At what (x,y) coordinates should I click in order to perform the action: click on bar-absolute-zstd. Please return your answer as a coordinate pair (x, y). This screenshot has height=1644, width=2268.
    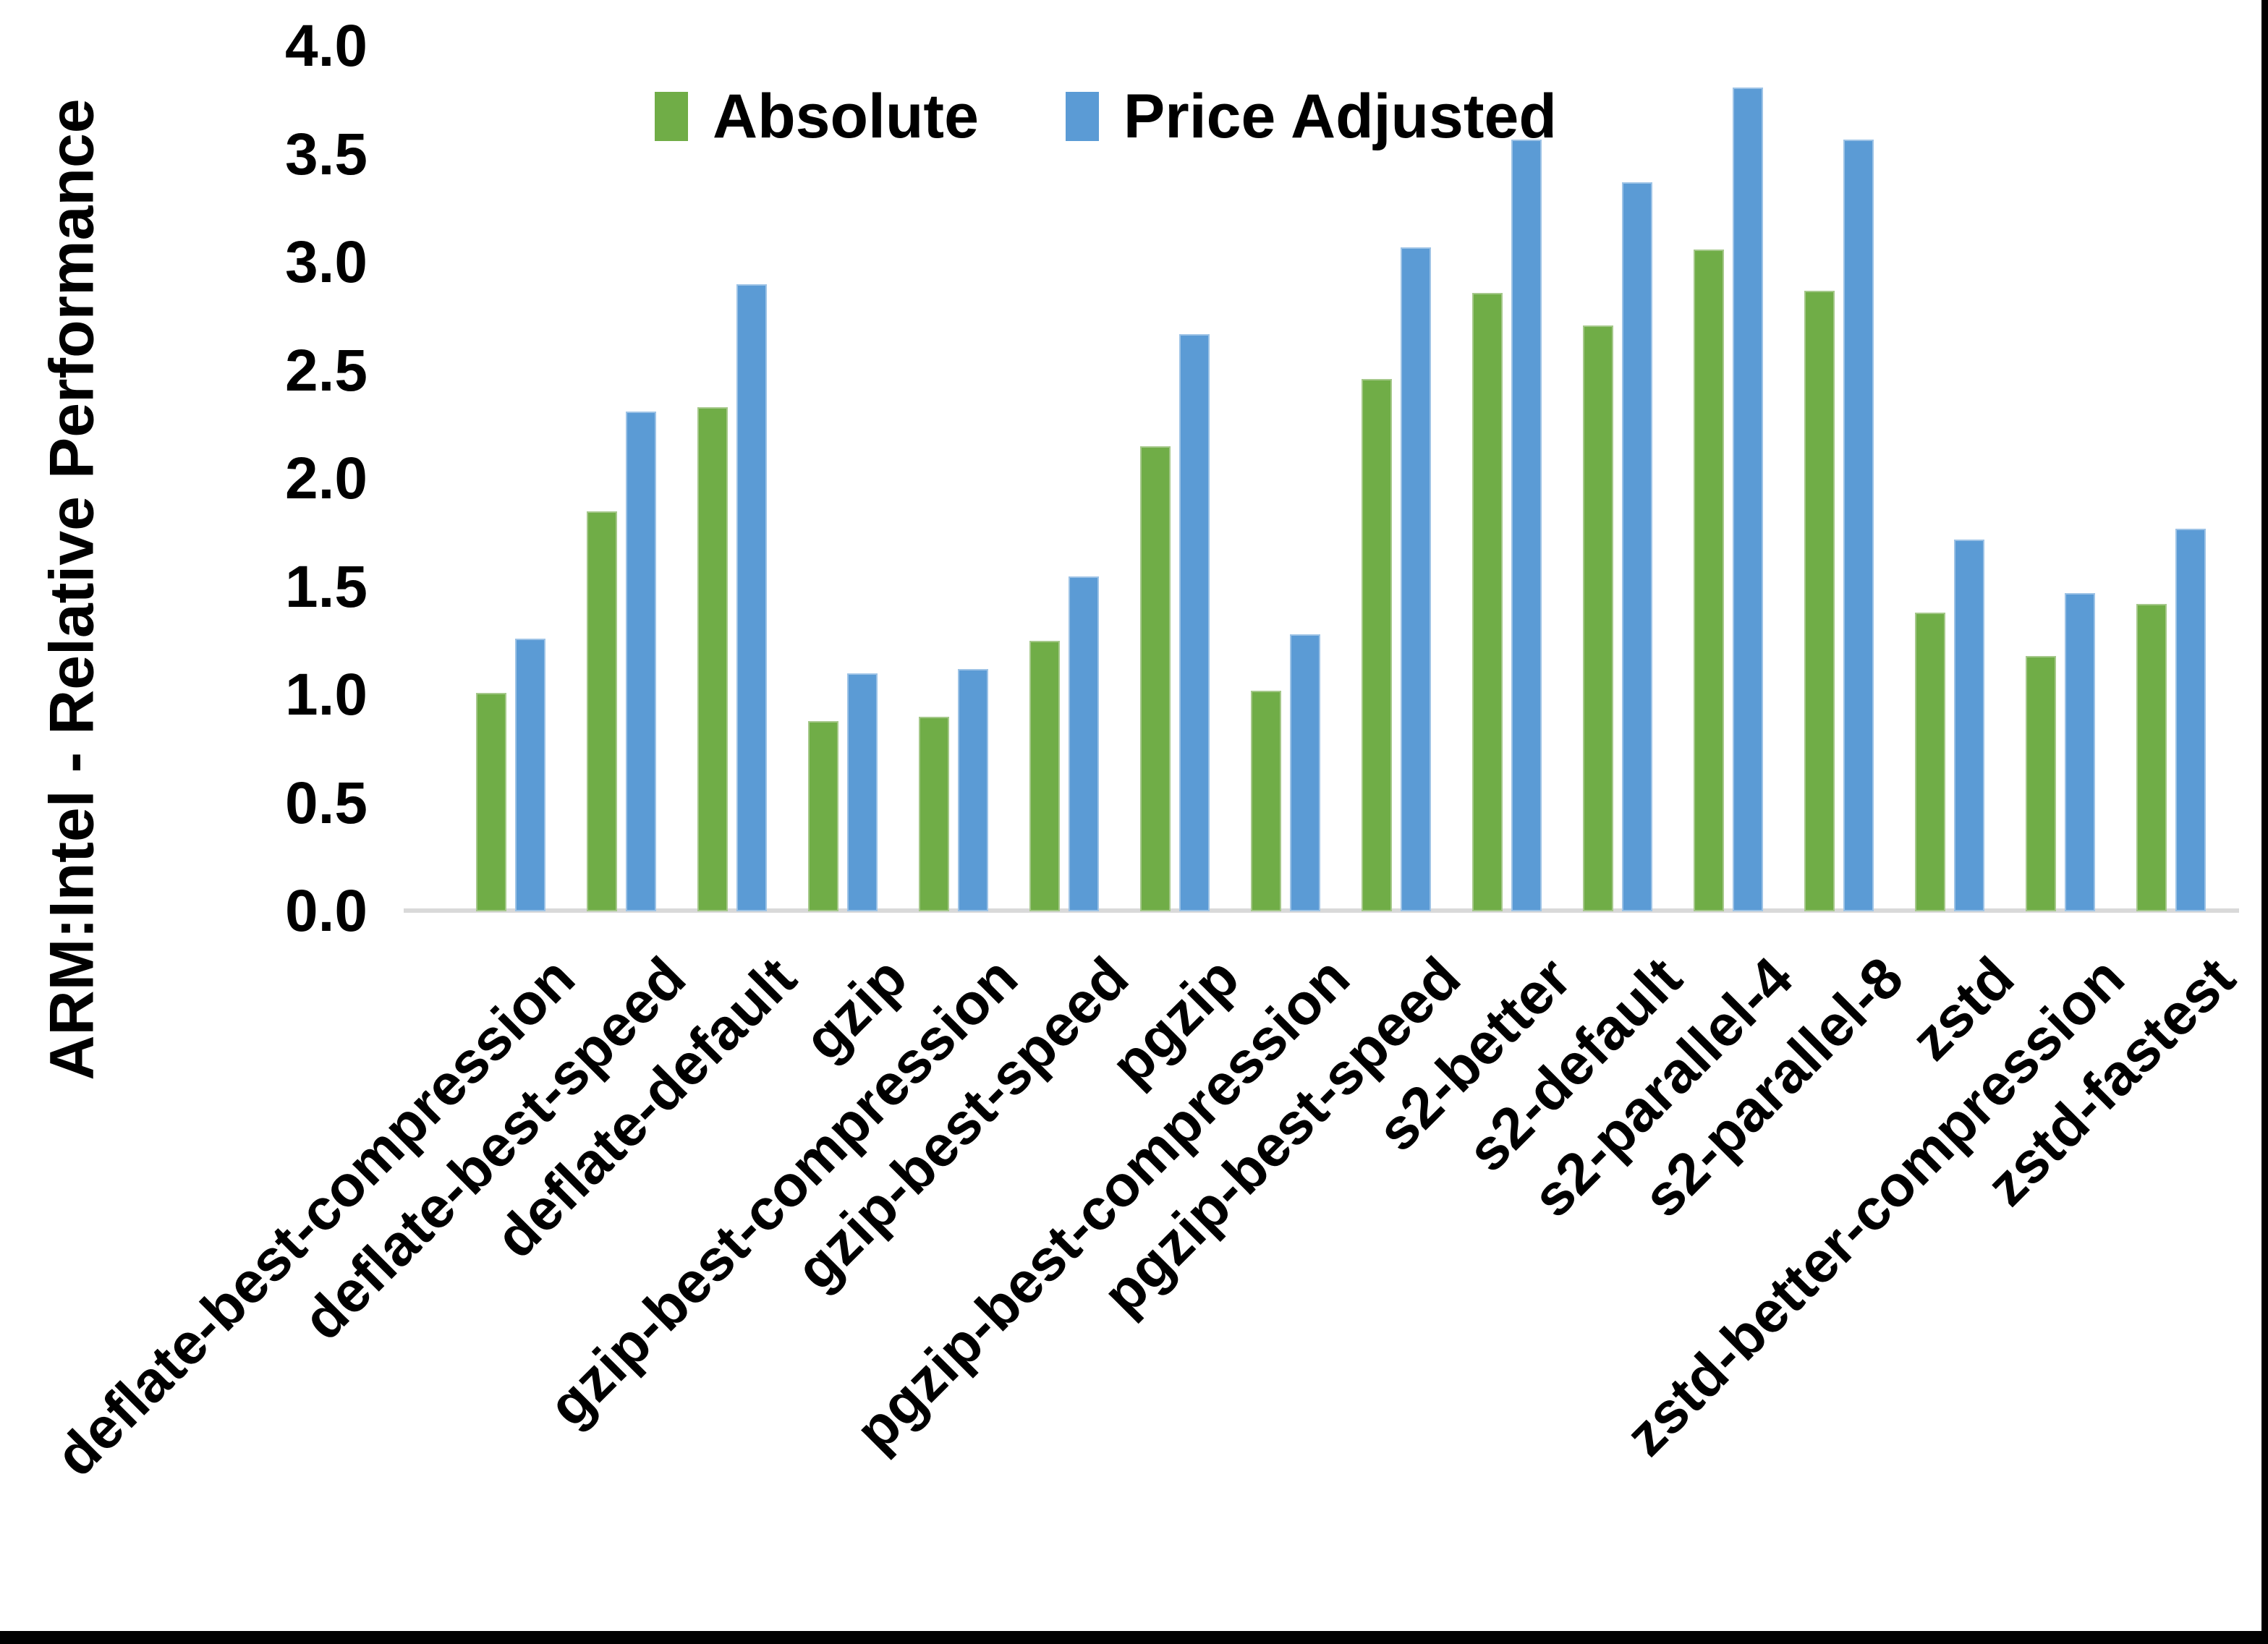
    Looking at the image, I should click on (1929, 762).